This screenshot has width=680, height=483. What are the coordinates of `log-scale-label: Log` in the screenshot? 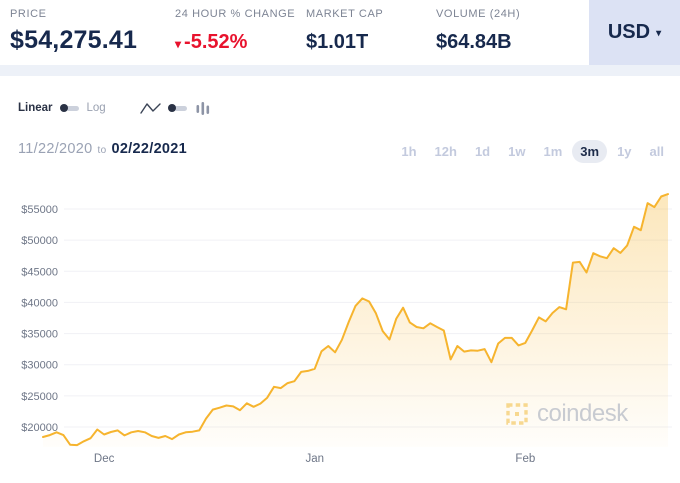 It's located at (96, 108).